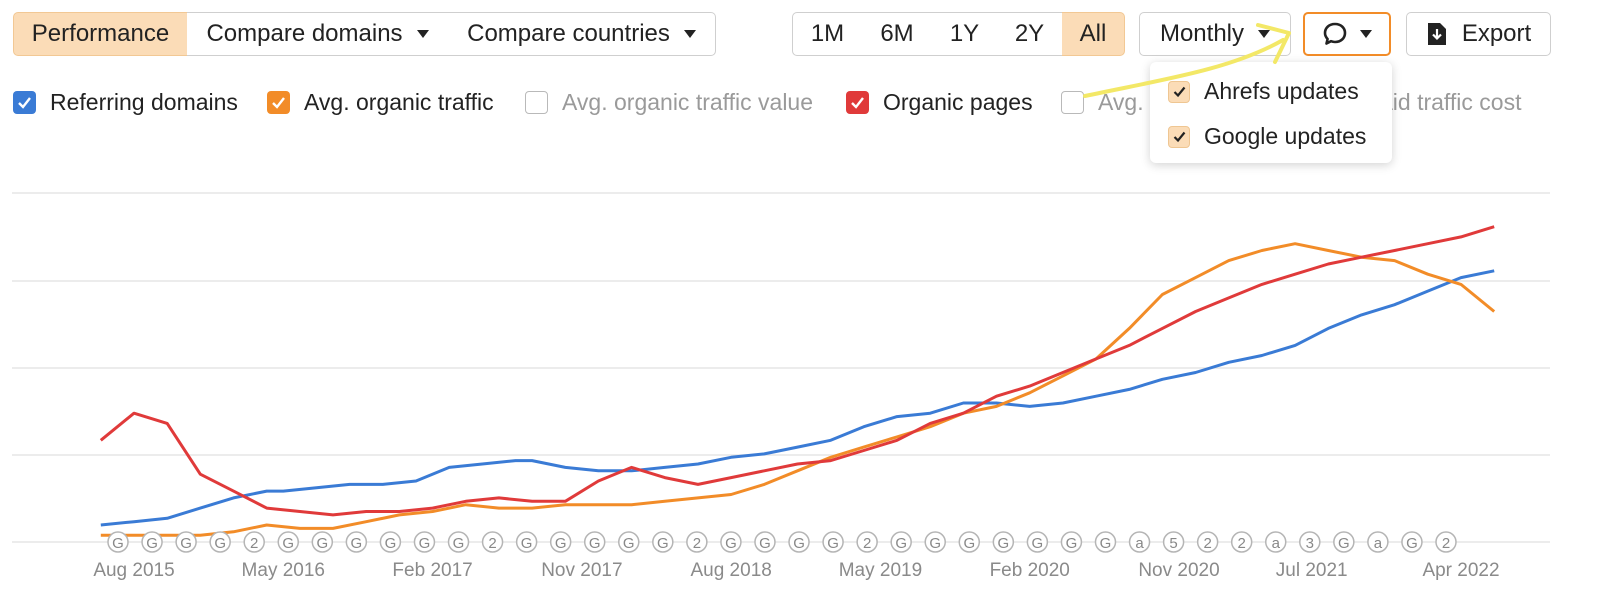  Describe the element at coordinates (1263, 91) in the screenshot. I see `menu-item-ahrefs-updates: Ahrefs updates` at that location.